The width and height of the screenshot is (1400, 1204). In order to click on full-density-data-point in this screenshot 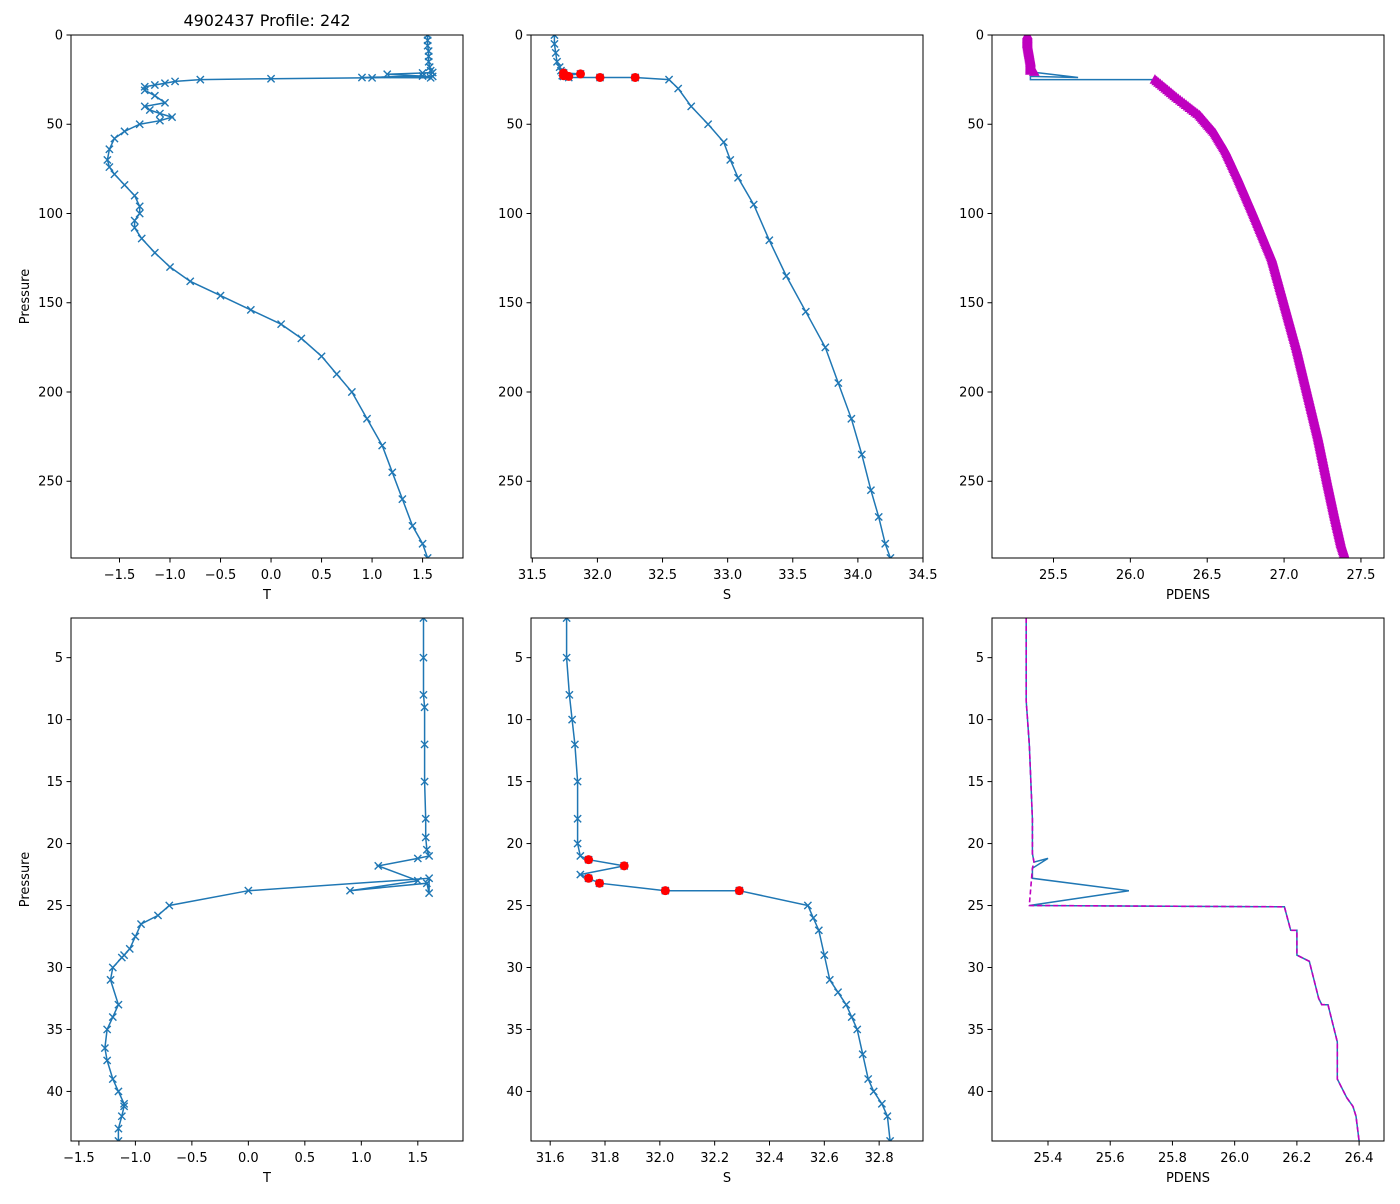, I will do `click(1345, 554)`.